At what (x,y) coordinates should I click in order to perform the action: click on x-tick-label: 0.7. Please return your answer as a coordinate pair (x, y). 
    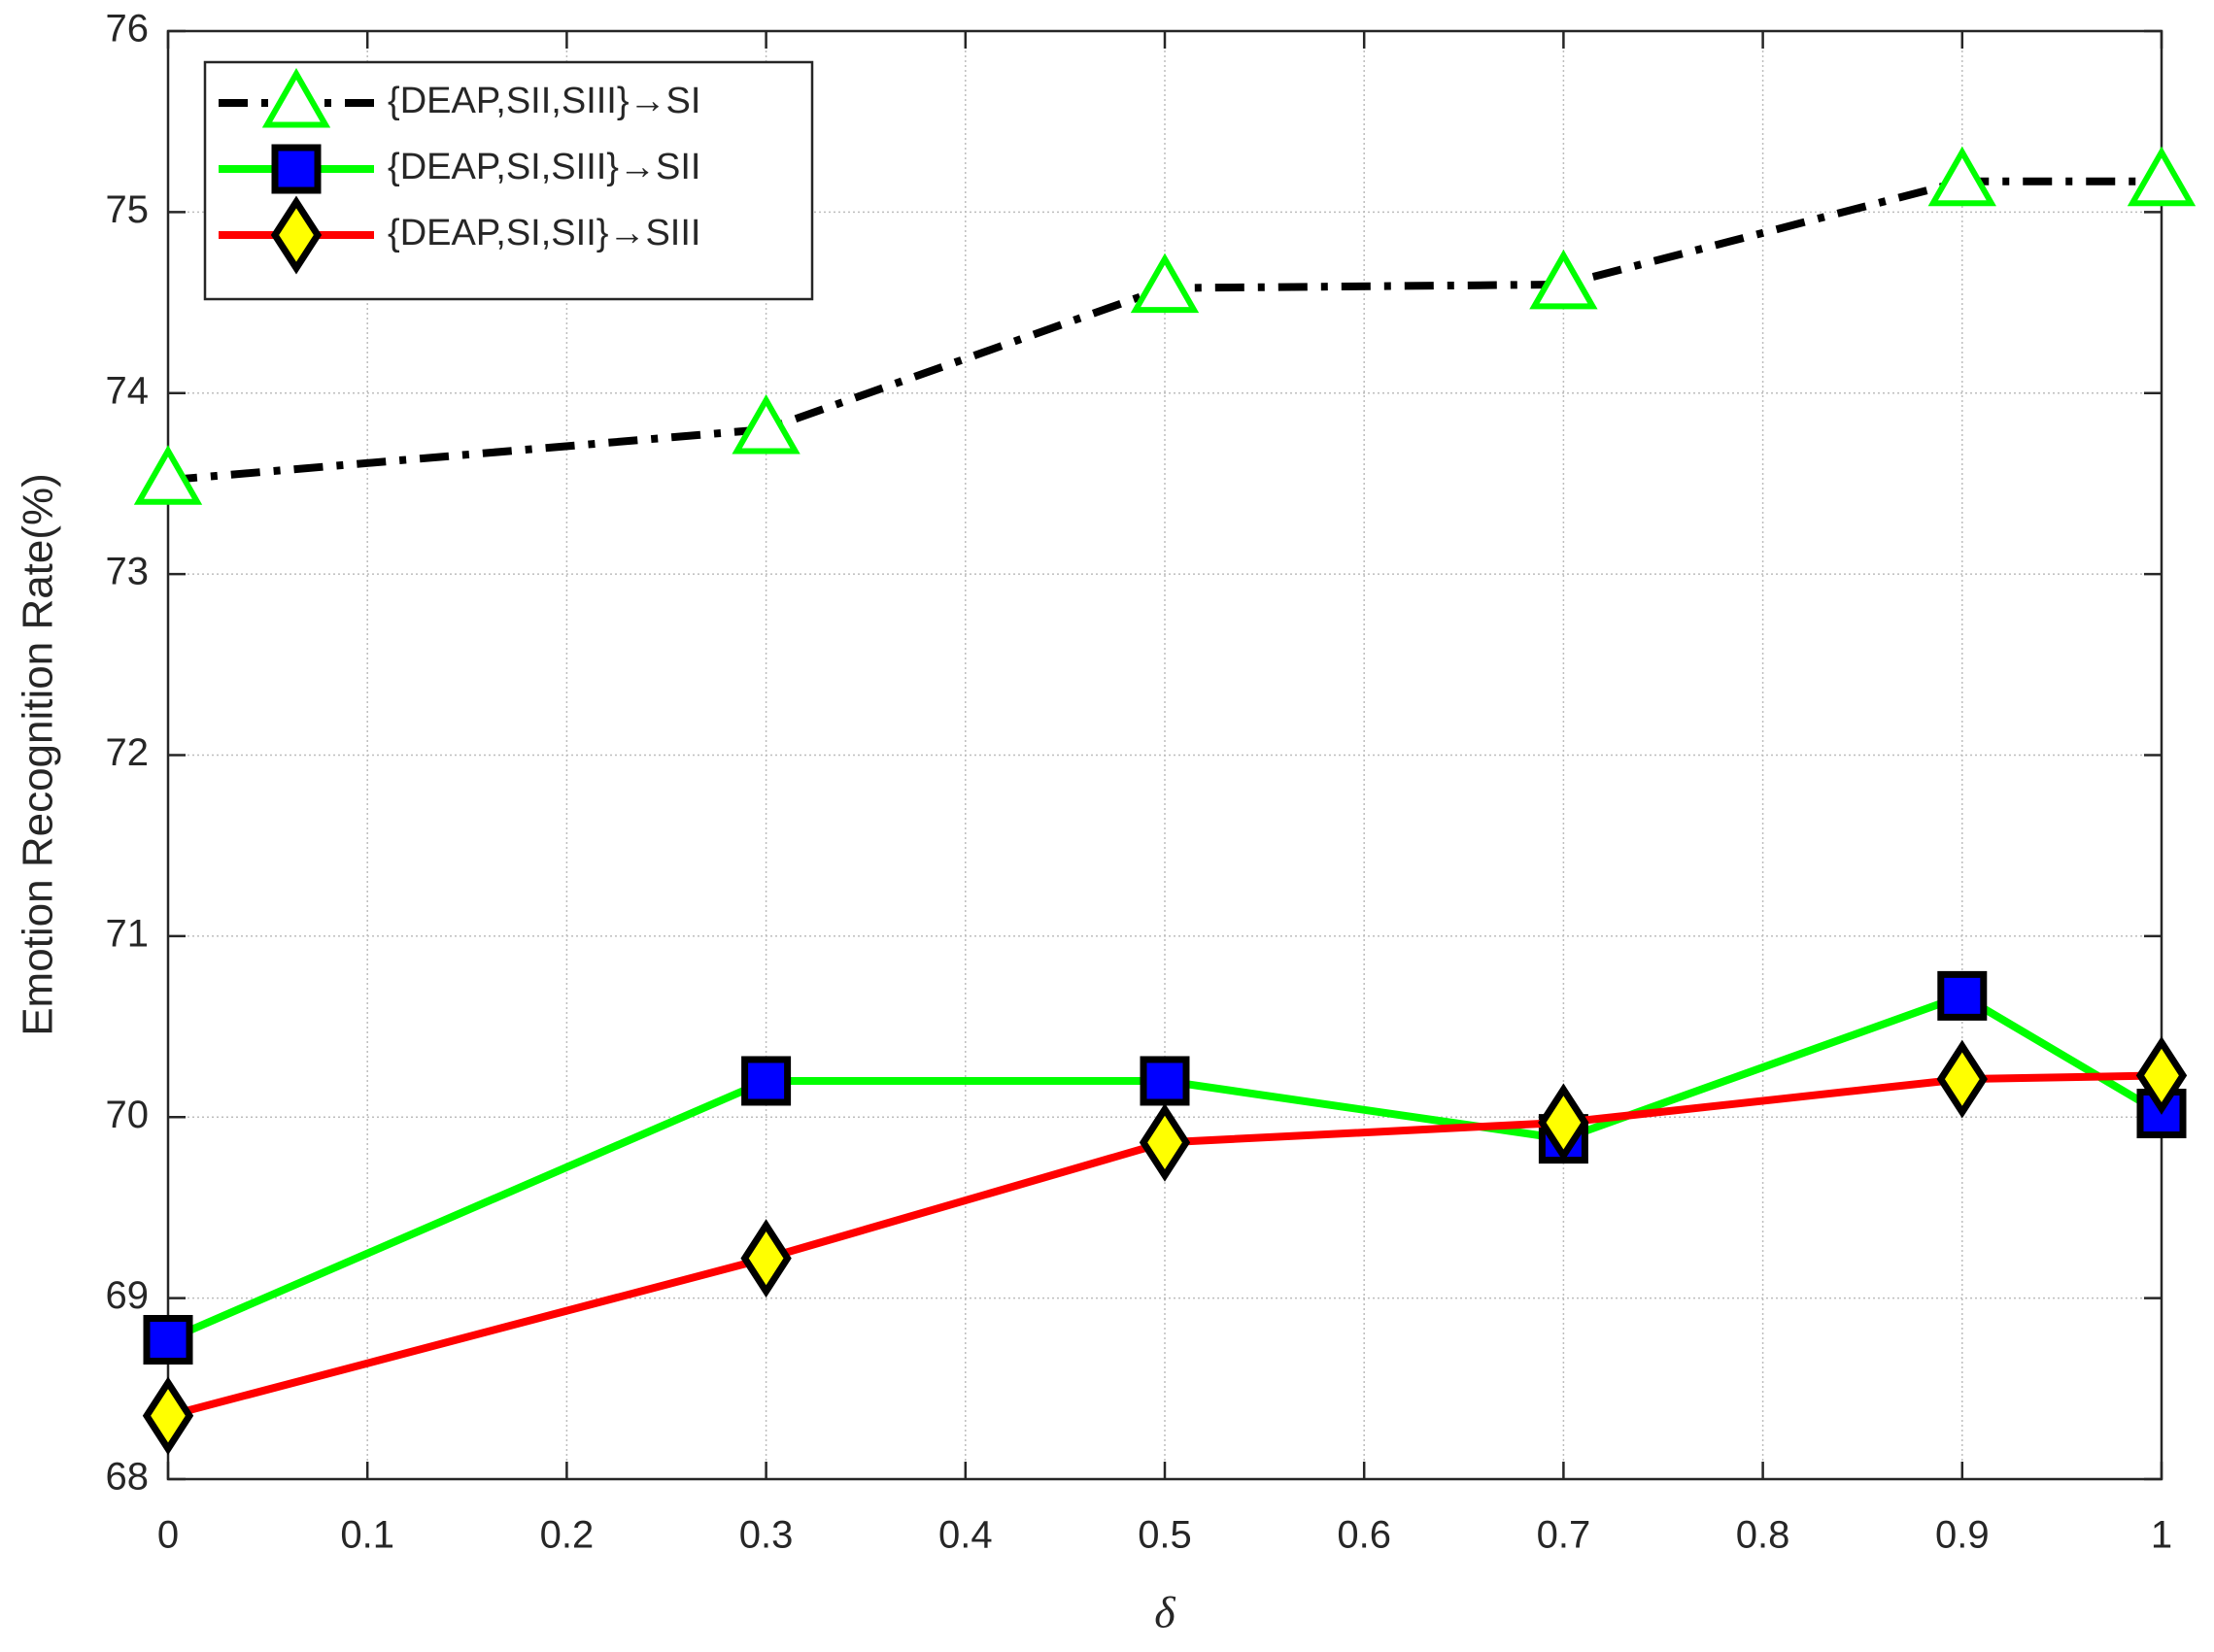
    Looking at the image, I should click on (1564, 1535).